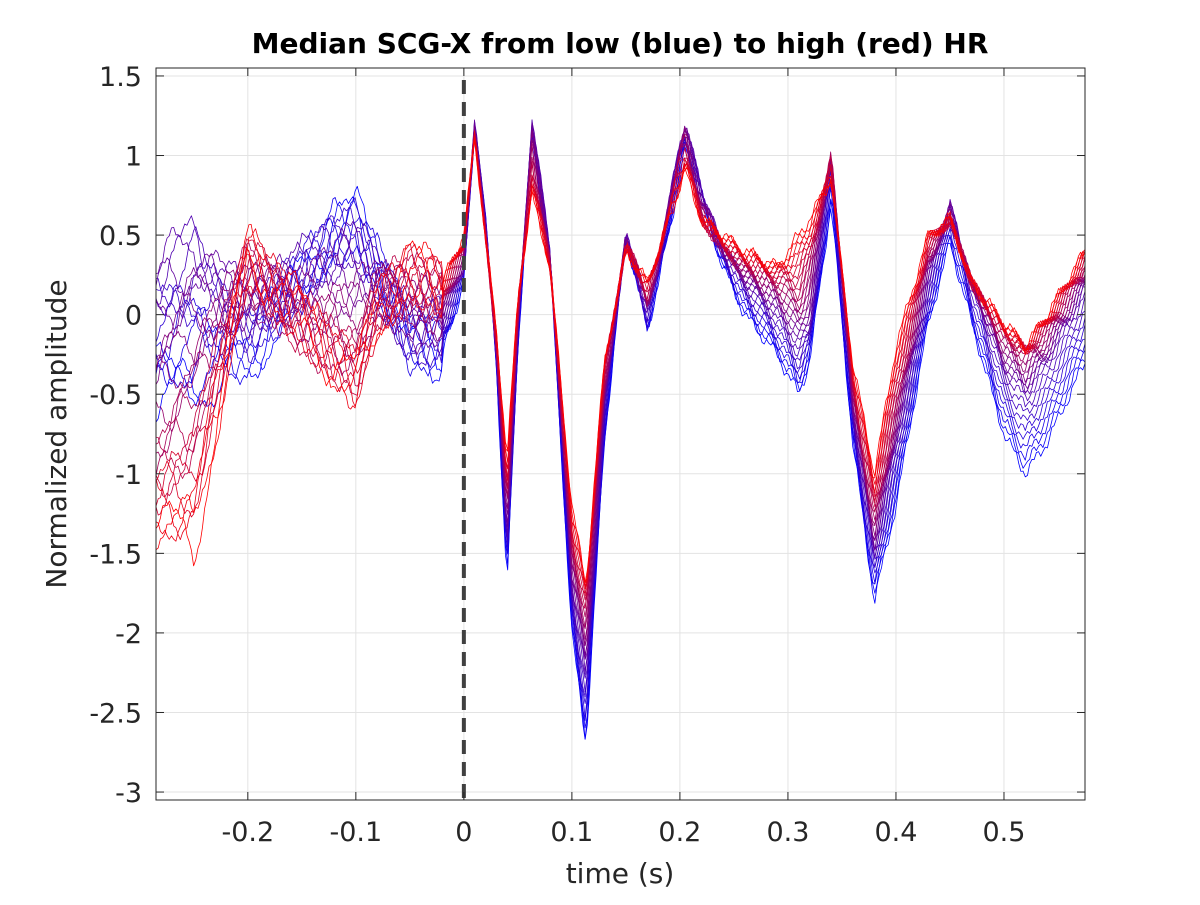 This screenshot has height=905, width=1200. I want to click on y-tick-label: 1, so click(133, 157).